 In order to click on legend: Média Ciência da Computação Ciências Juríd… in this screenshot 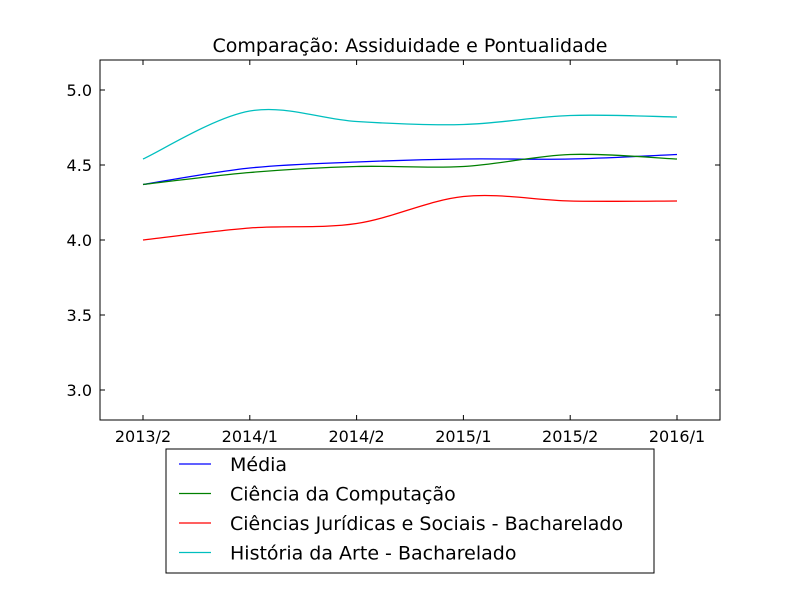, I will do `click(410, 511)`.